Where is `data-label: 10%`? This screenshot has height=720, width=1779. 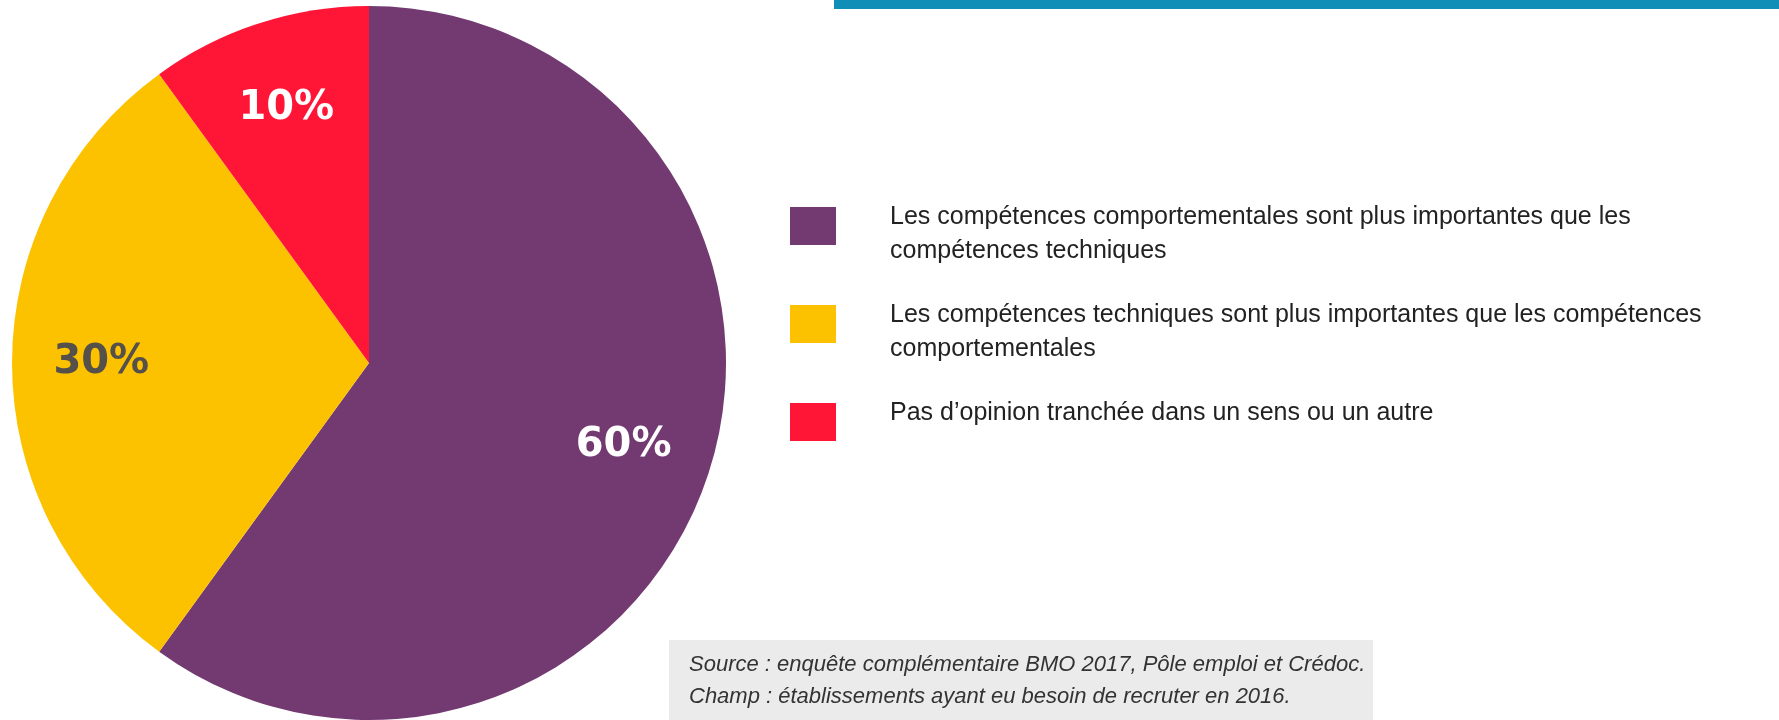
data-label: 10% is located at coordinates (286, 104).